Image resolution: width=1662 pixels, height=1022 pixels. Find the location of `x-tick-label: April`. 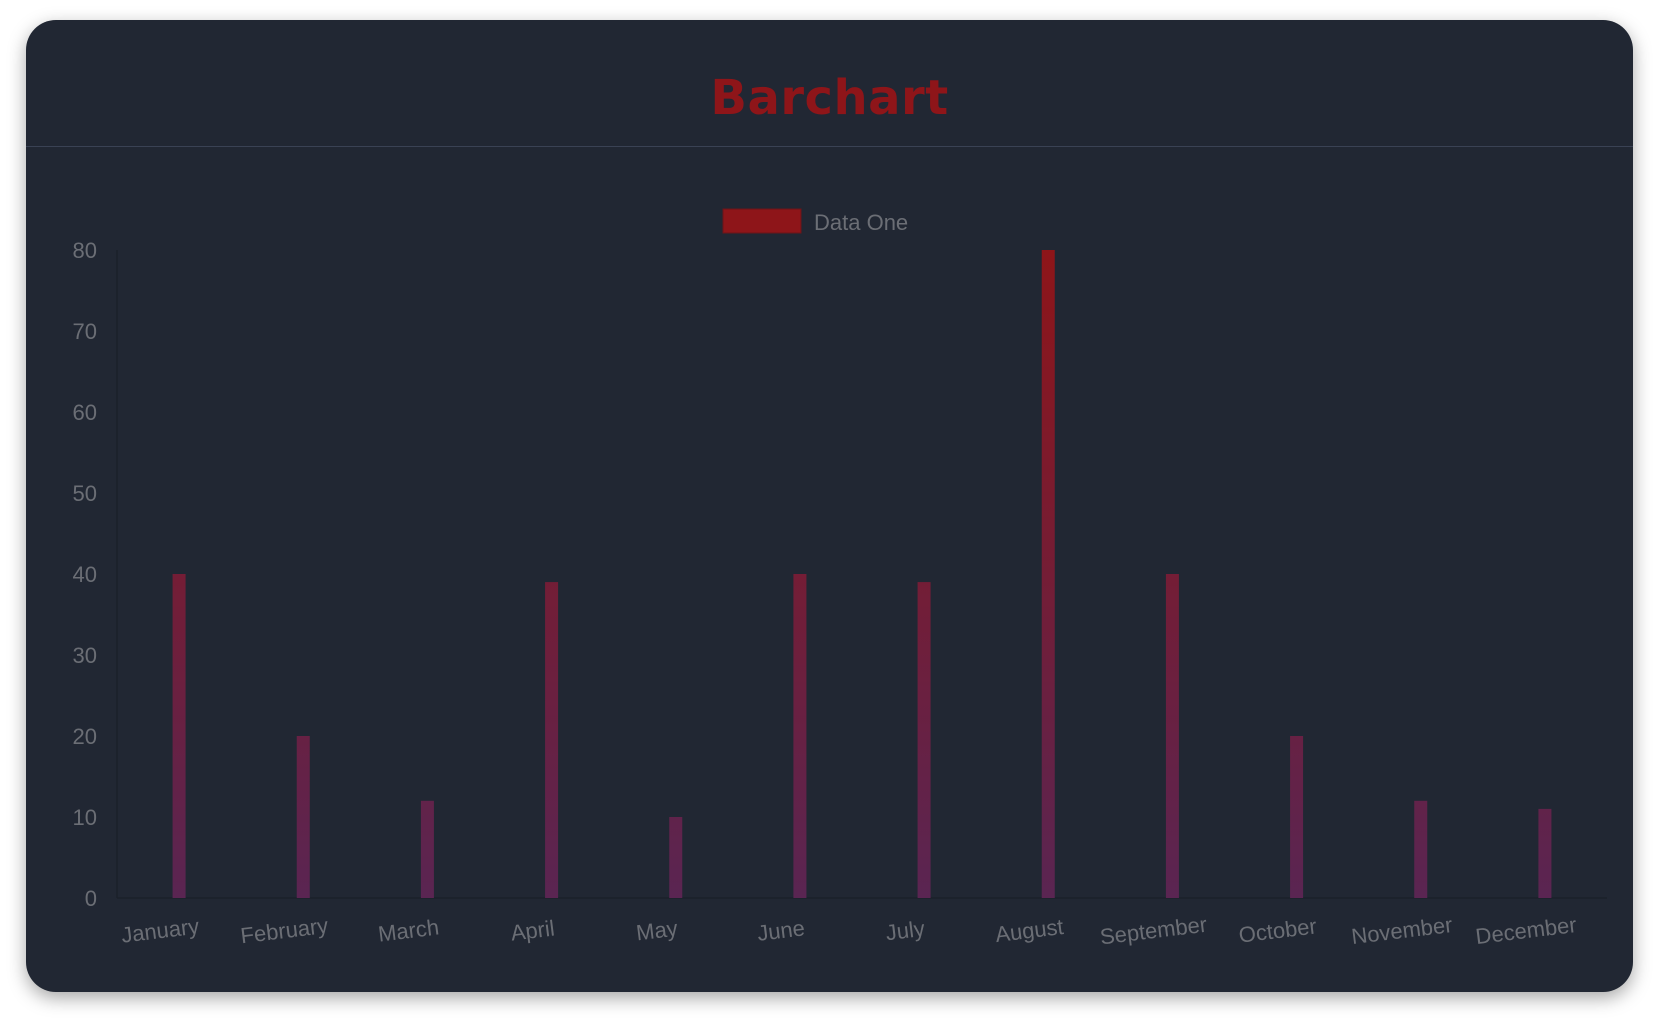

x-tick-label: April is located at coordinates (532, 930).